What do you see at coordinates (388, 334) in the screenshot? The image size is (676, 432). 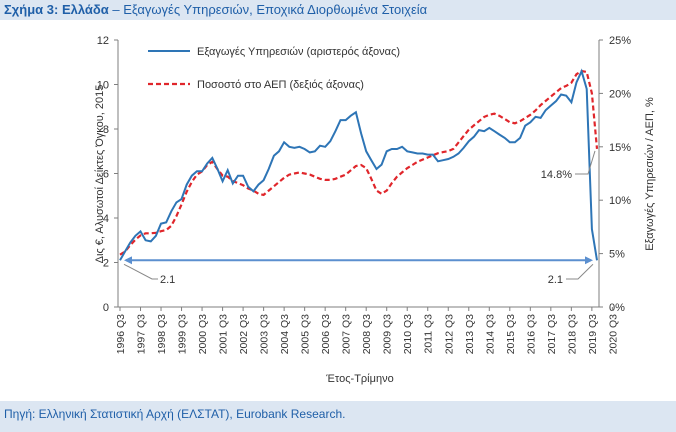 I see `x-tick-label: 2009 Q3` at bounding box center [388, 334].